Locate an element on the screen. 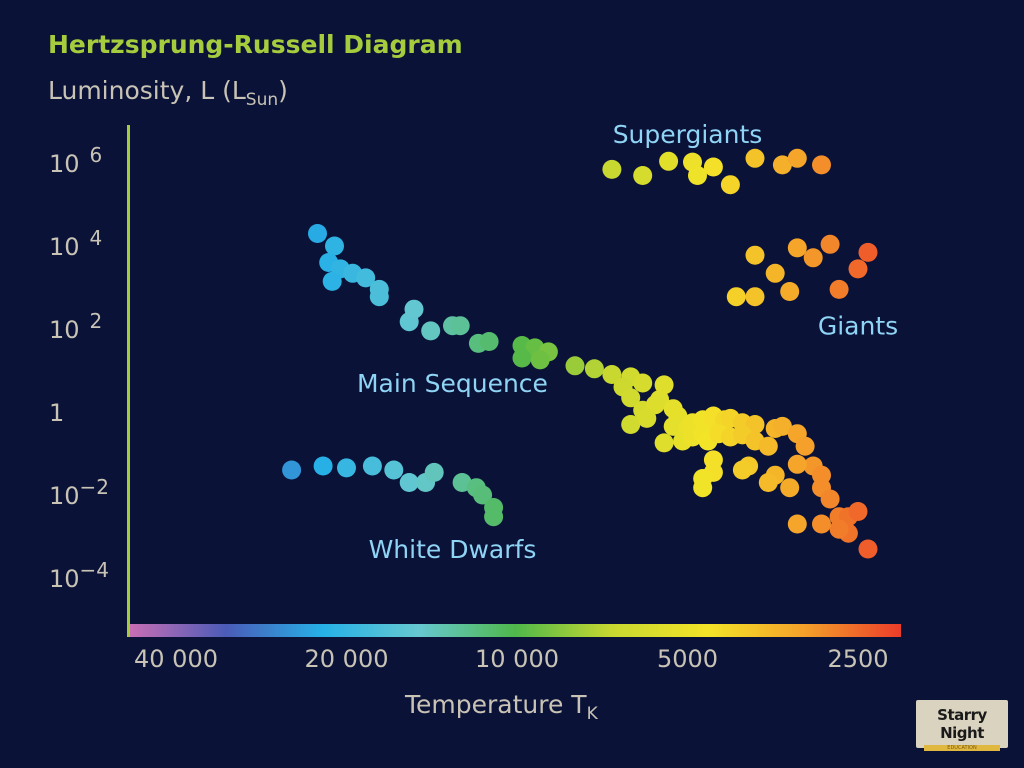 This screenshot has width=1024, height=768. y-tick-label: 10 4 is located at coordinates (75, 243).